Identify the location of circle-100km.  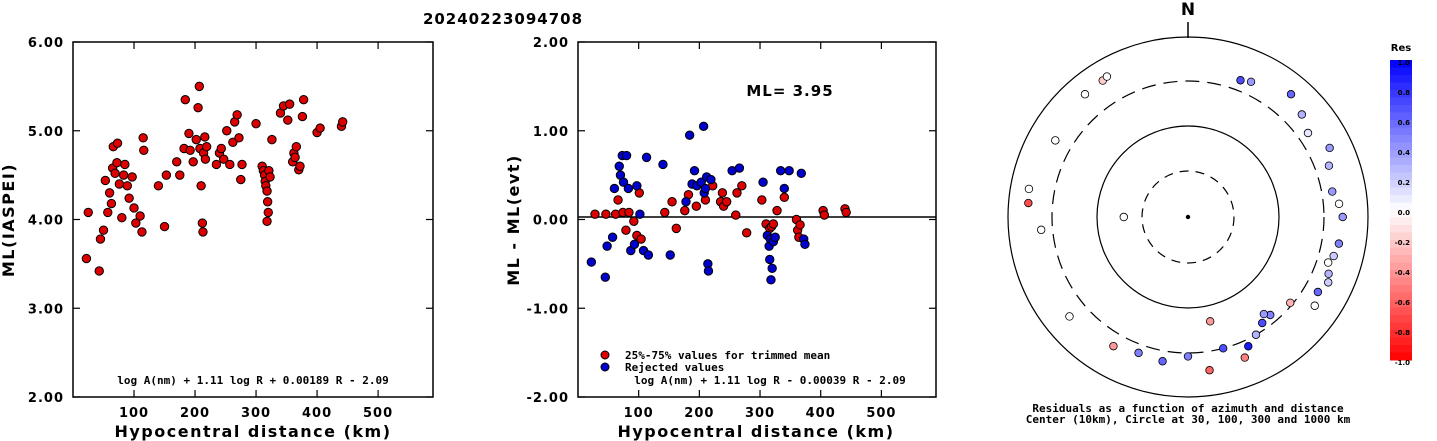
(1188, 217).